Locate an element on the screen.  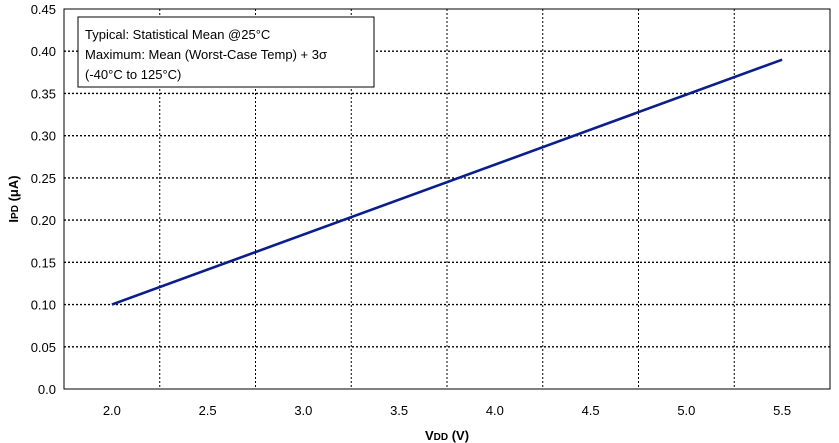
y-axis-title-sub: PD is located at coordinates (15, 212).